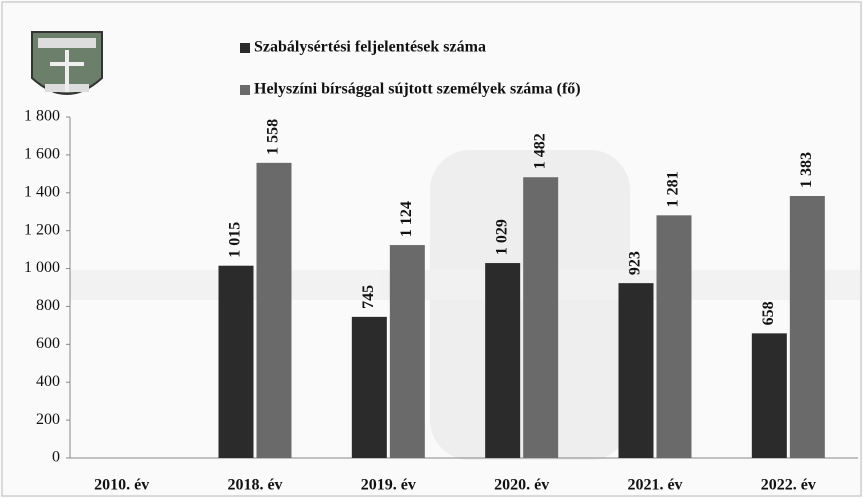 Image resolution: width=863 pixels, height=498 pixels. What do you see at coordinates (635, 263) in the screenshot?
I see `value-label: 923` at bounding box center [635, 263].